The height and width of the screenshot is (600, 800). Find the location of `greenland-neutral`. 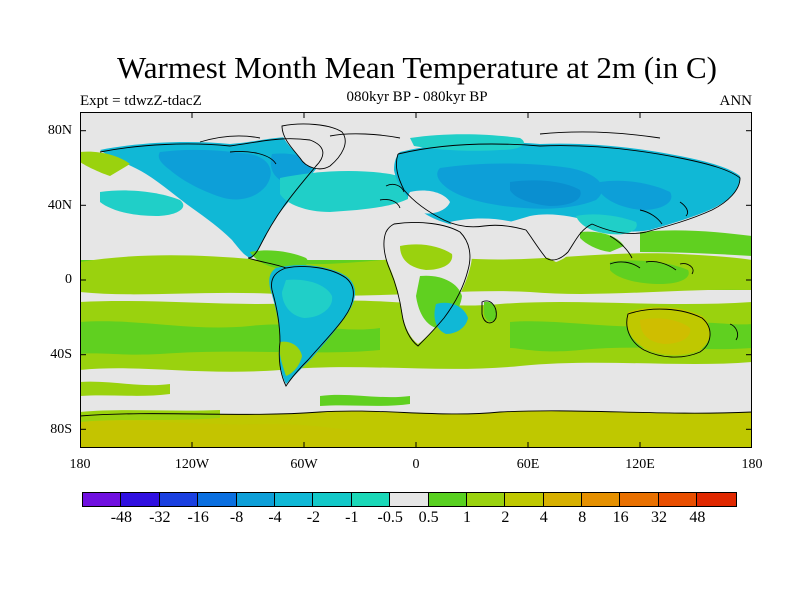

greenland-neutral is located at coordinates (313, 146).